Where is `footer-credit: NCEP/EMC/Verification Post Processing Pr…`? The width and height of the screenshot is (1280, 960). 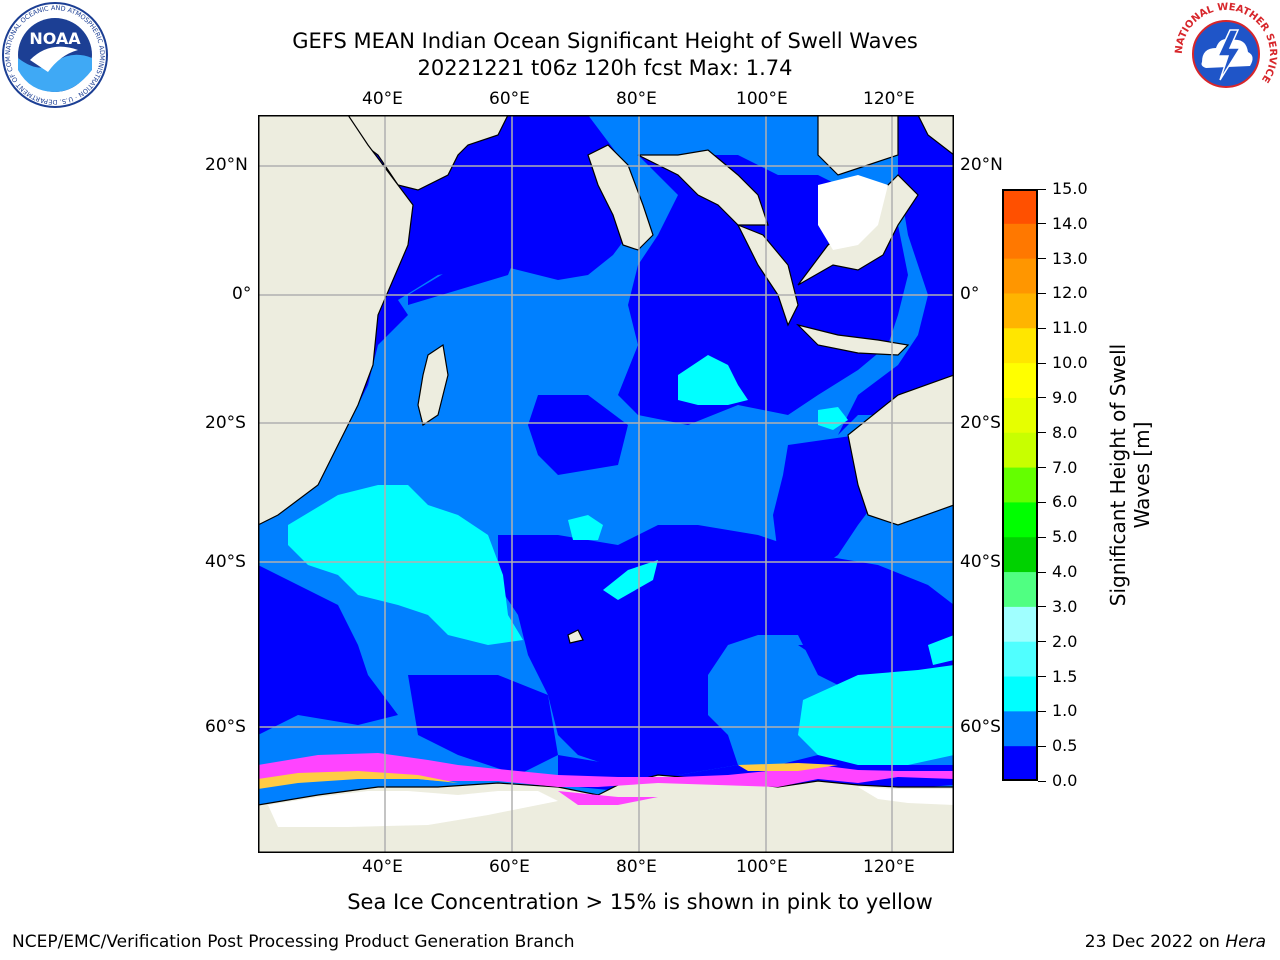 footer-credit: NCEP/EMC/Verification Post Processing Pr… is located at coordinates (293, 942).